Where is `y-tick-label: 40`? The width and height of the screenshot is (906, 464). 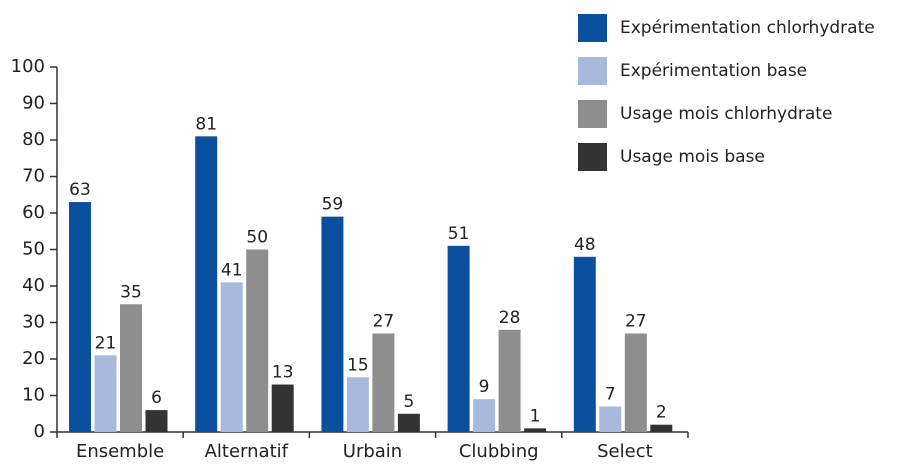 y-tick-label: 40 is located at coordinates (33, 285).